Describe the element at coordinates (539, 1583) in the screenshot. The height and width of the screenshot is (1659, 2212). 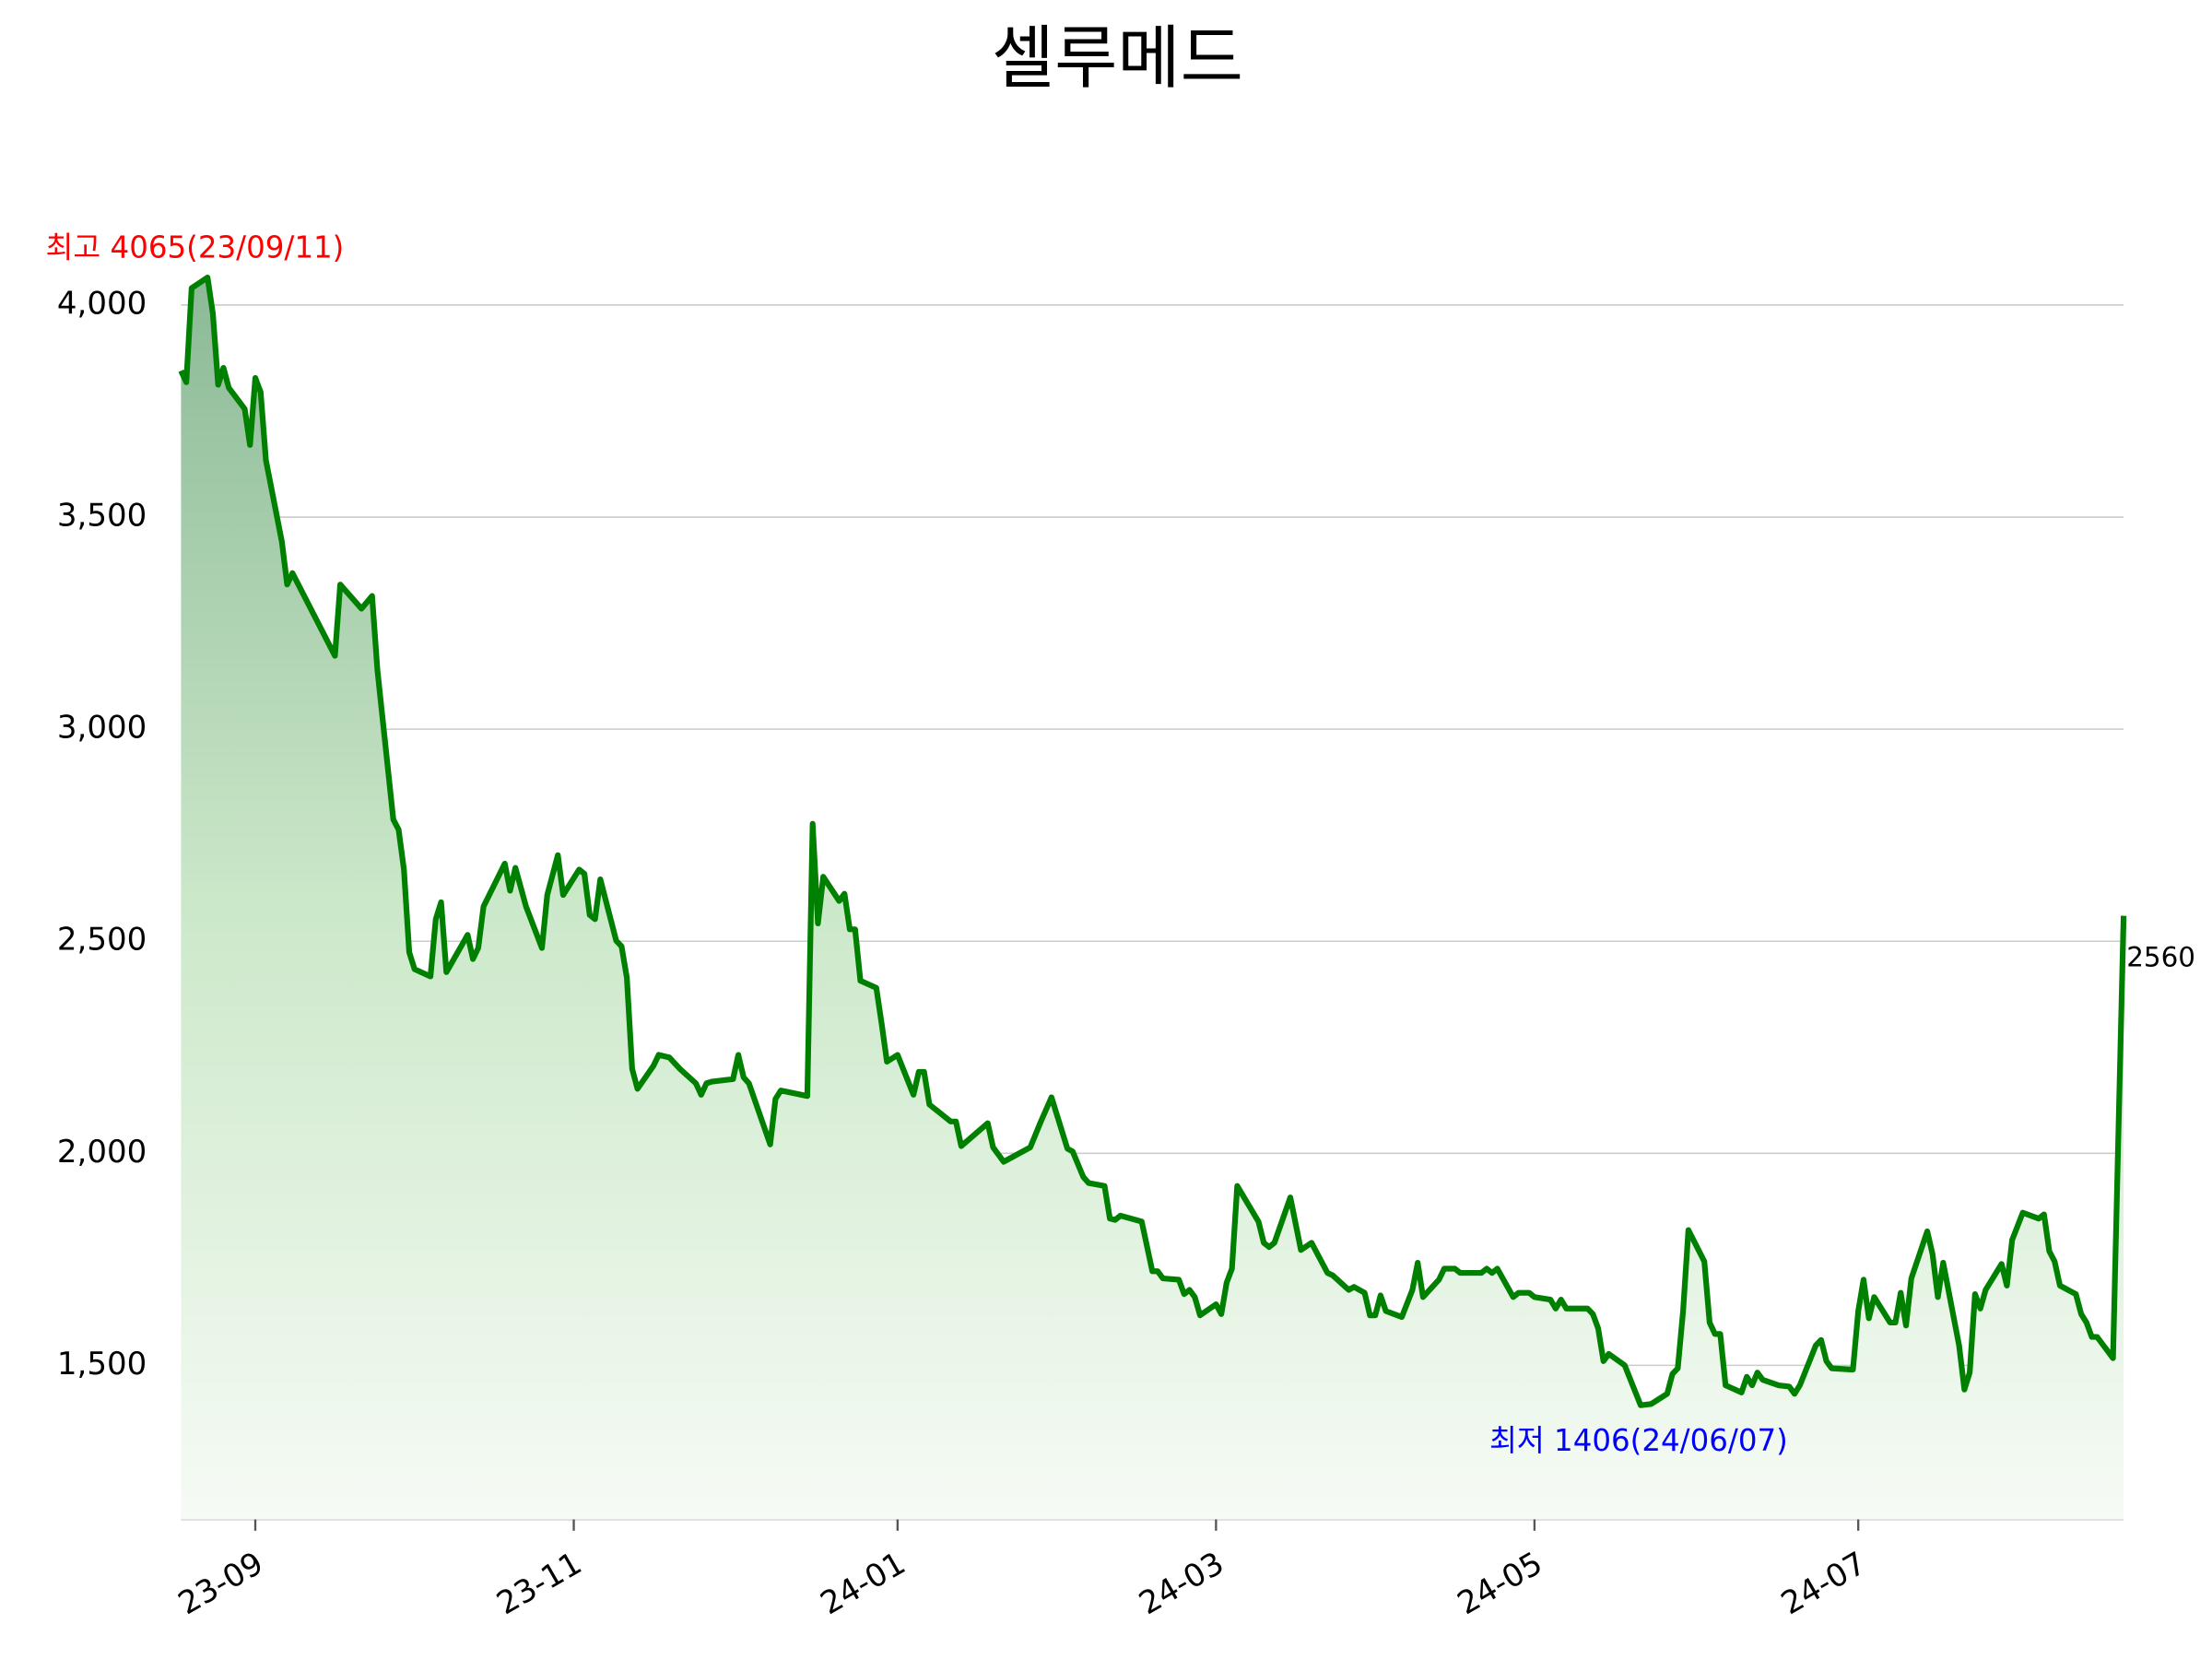
I see `x-tick-label: 23-11` at that location.